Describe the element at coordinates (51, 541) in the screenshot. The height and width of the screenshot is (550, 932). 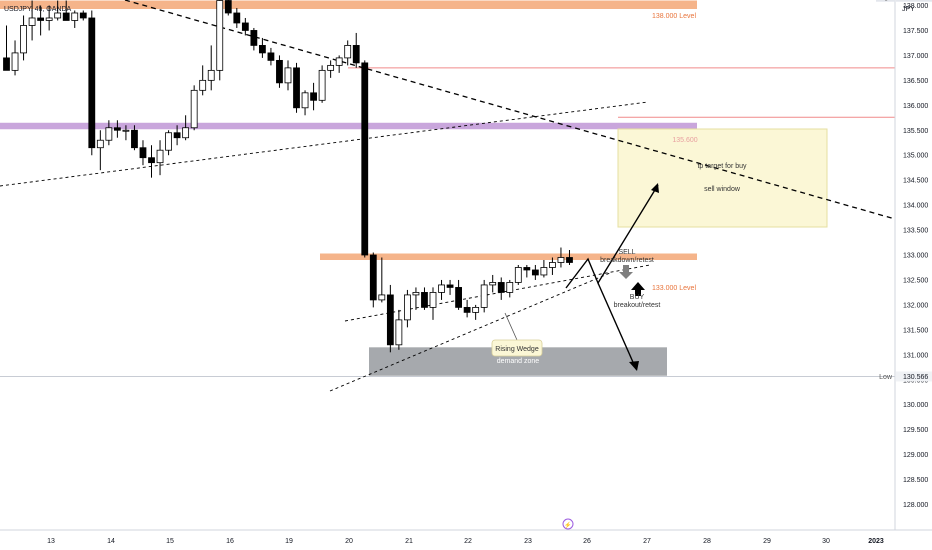
I see `x-tick-label: 13` at that location.